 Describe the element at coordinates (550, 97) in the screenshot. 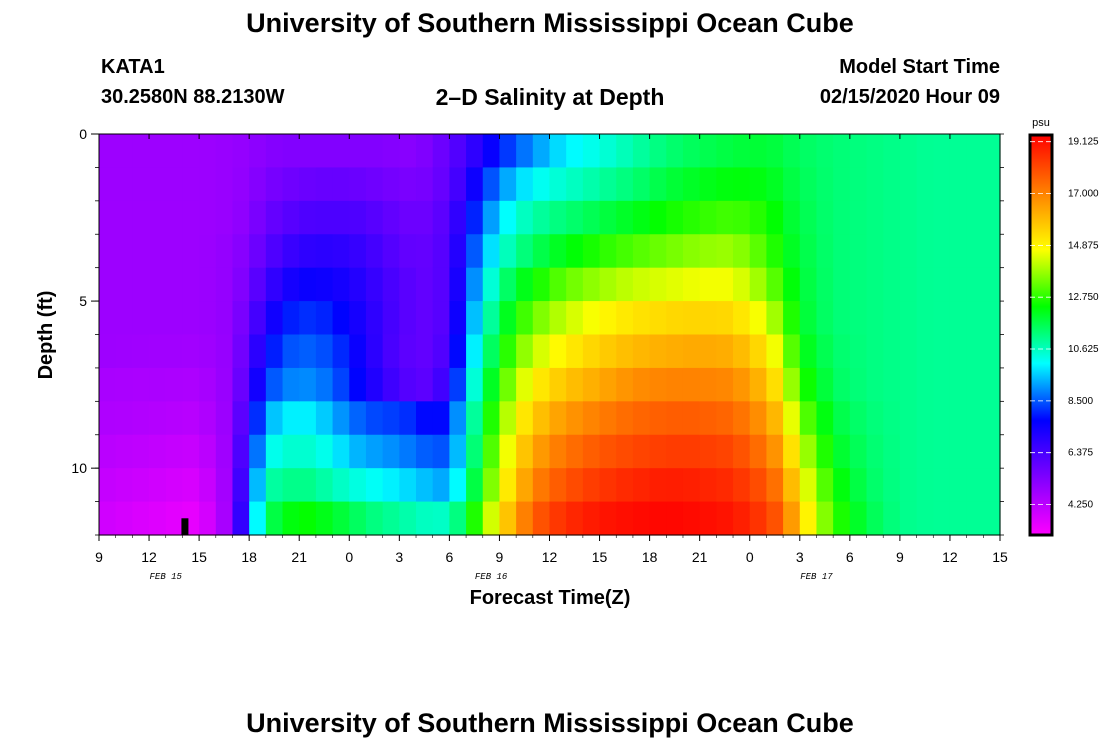

I see `plot-title: 2–D Salinity at Depth` at that location.